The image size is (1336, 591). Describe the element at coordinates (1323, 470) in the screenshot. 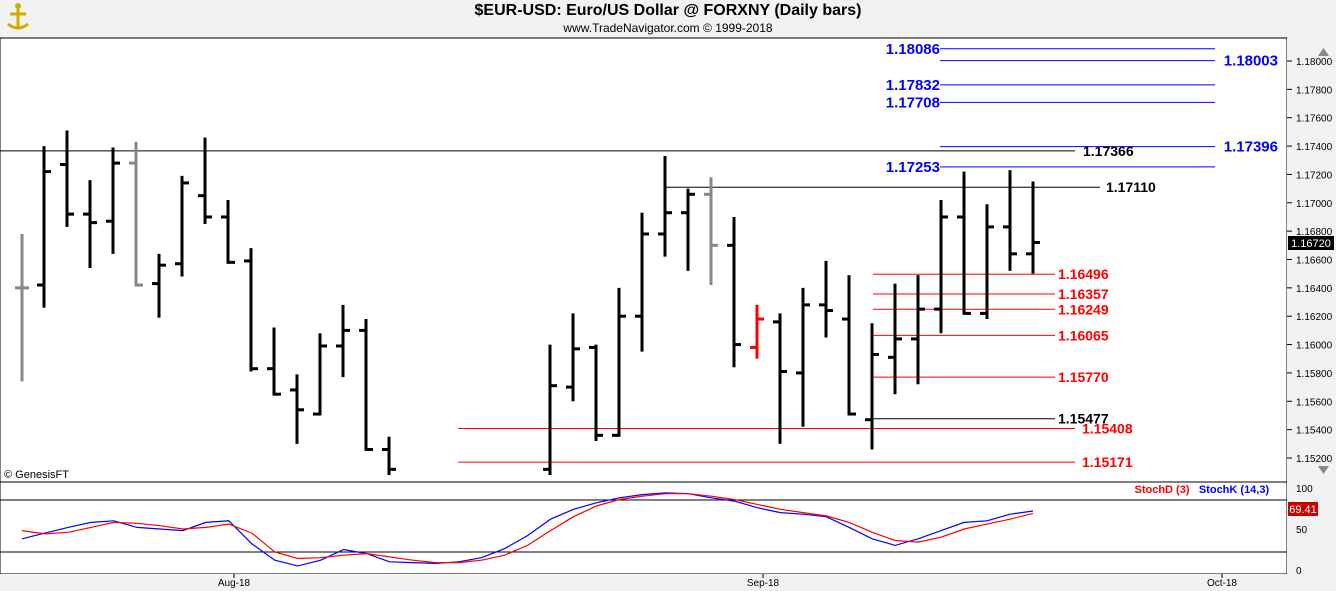

I see `scroll-down-icon` at that location.